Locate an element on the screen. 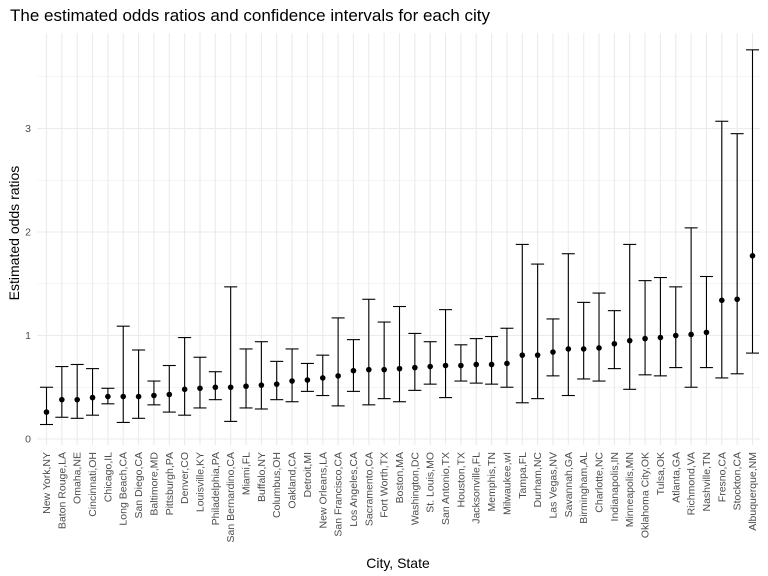 This screenshot has width=768, height=576. x-tick-label: Milwaukee,wI is located at coordinates (507, 483).